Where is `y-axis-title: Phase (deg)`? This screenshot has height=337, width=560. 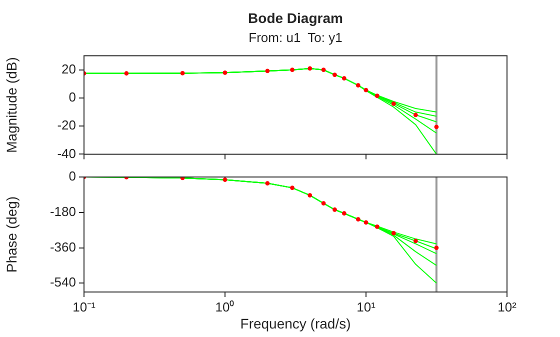
y-axis-title: Phase (deg) is located at coordinates (11, 234).